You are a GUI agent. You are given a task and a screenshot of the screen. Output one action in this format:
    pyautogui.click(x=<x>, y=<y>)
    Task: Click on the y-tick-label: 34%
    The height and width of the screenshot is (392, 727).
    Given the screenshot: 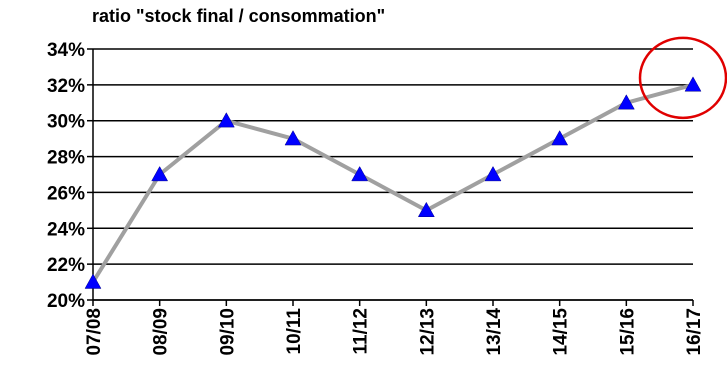 What is the action you would take?
    pyautogui.click(x=66, y=50)
    